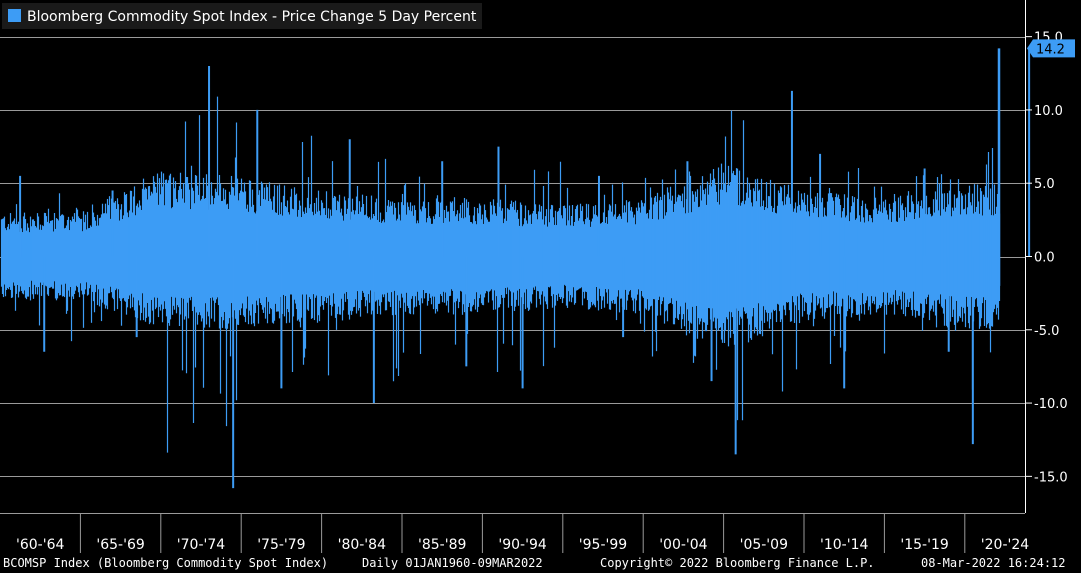 The image size is (1081, 573). Describe the element at coordinates (924, 545) in the screenshot. I see `x-tick-label: '15-'19` at that location.